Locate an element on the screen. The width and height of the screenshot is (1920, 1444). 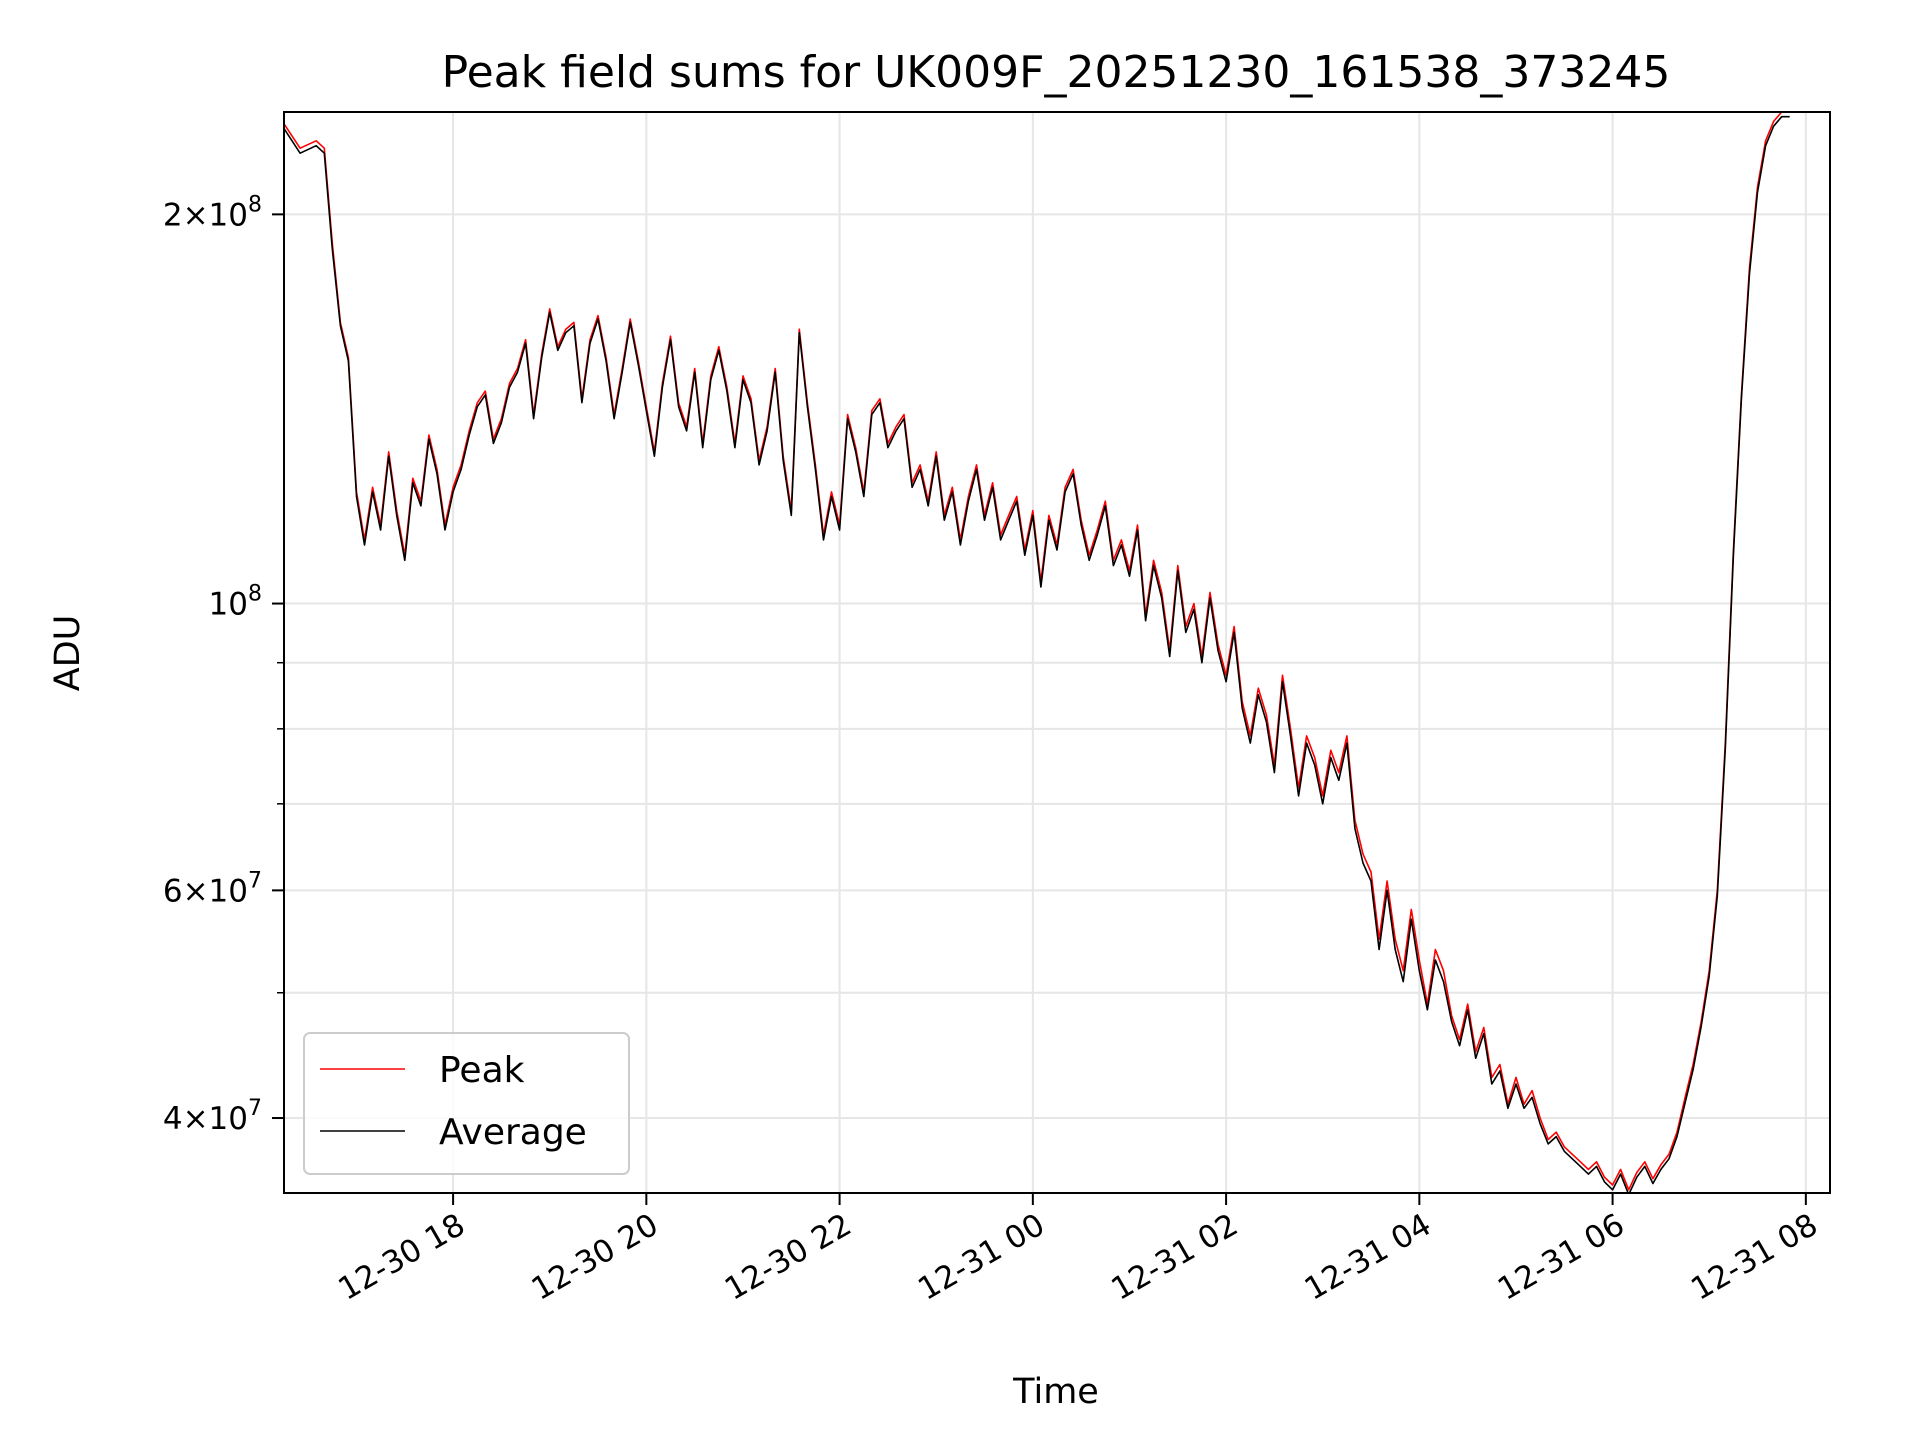
y-tick-label: 6×107 is located at coordinates (212, 888).